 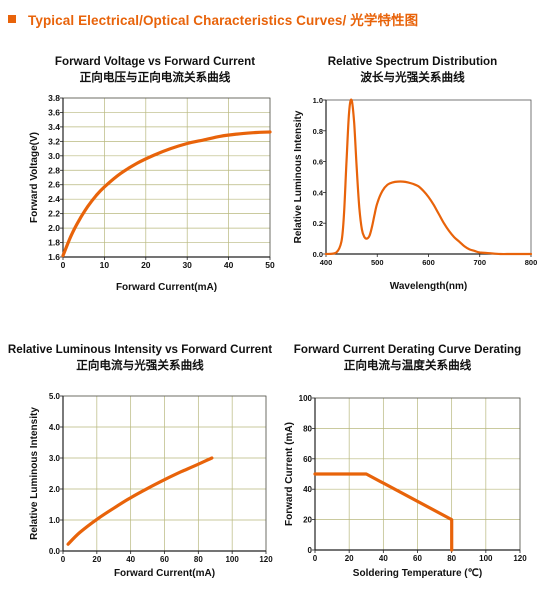 What do you see at coordinates (55, 427) in the screenshot?
I see `y-tick-label: 4.0` at bounding box center [55, 427].